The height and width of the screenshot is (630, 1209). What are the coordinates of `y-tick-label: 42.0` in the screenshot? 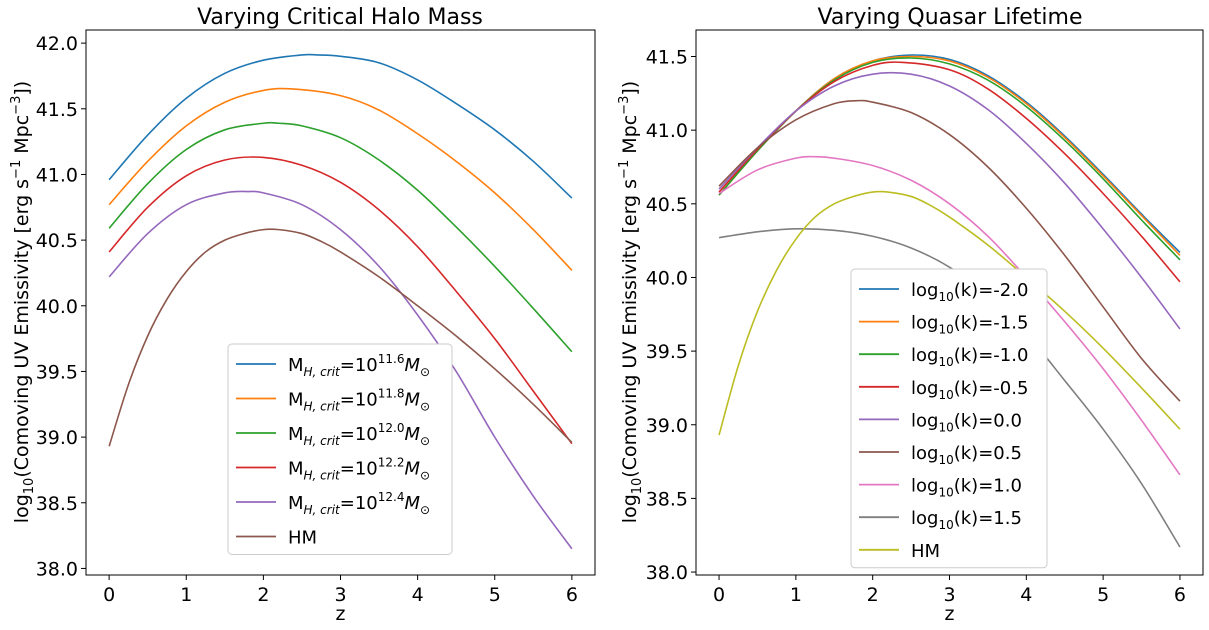 It's located at (57, 44).